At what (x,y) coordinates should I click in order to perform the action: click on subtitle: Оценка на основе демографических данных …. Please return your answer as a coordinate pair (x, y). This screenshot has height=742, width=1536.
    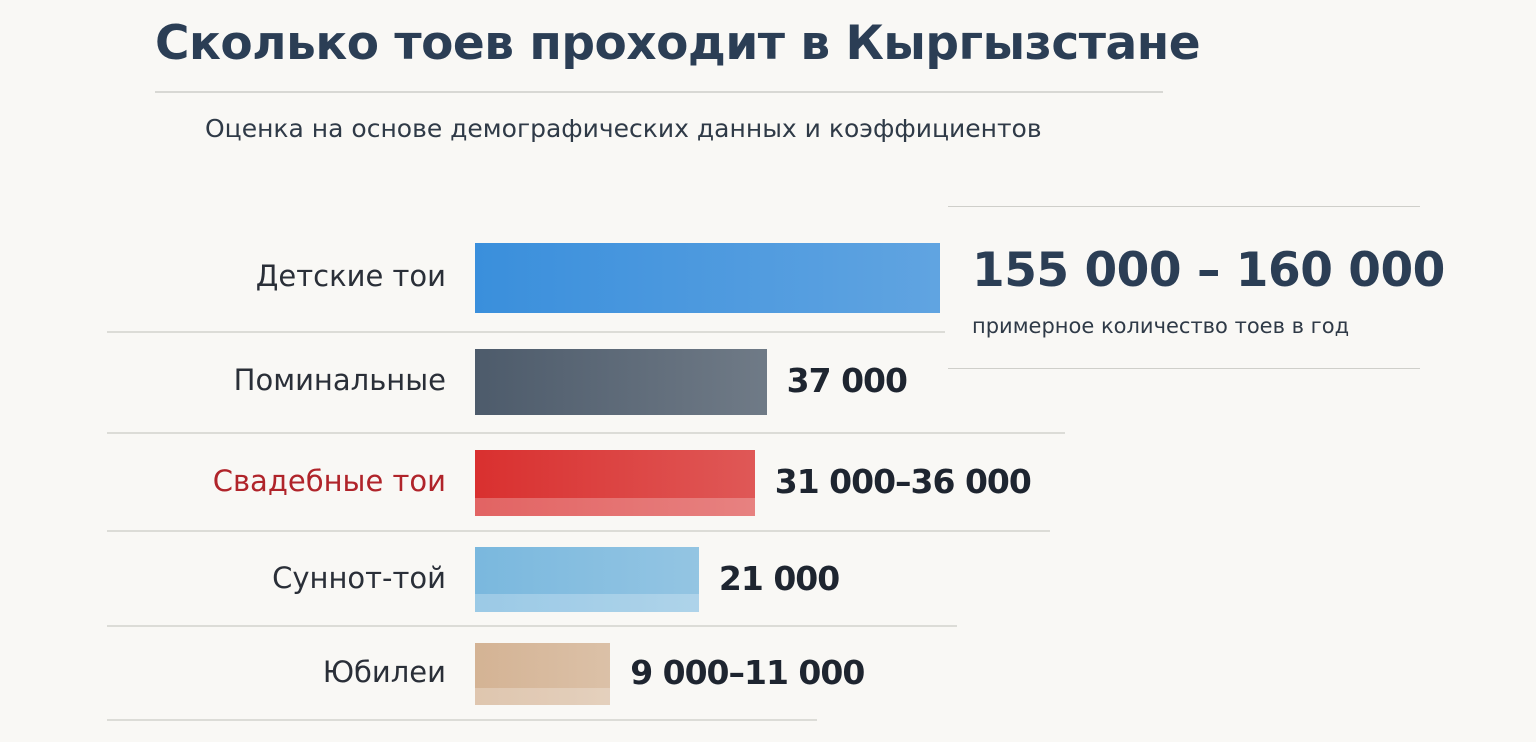
    Looking at the image, I should click on (623, 128).